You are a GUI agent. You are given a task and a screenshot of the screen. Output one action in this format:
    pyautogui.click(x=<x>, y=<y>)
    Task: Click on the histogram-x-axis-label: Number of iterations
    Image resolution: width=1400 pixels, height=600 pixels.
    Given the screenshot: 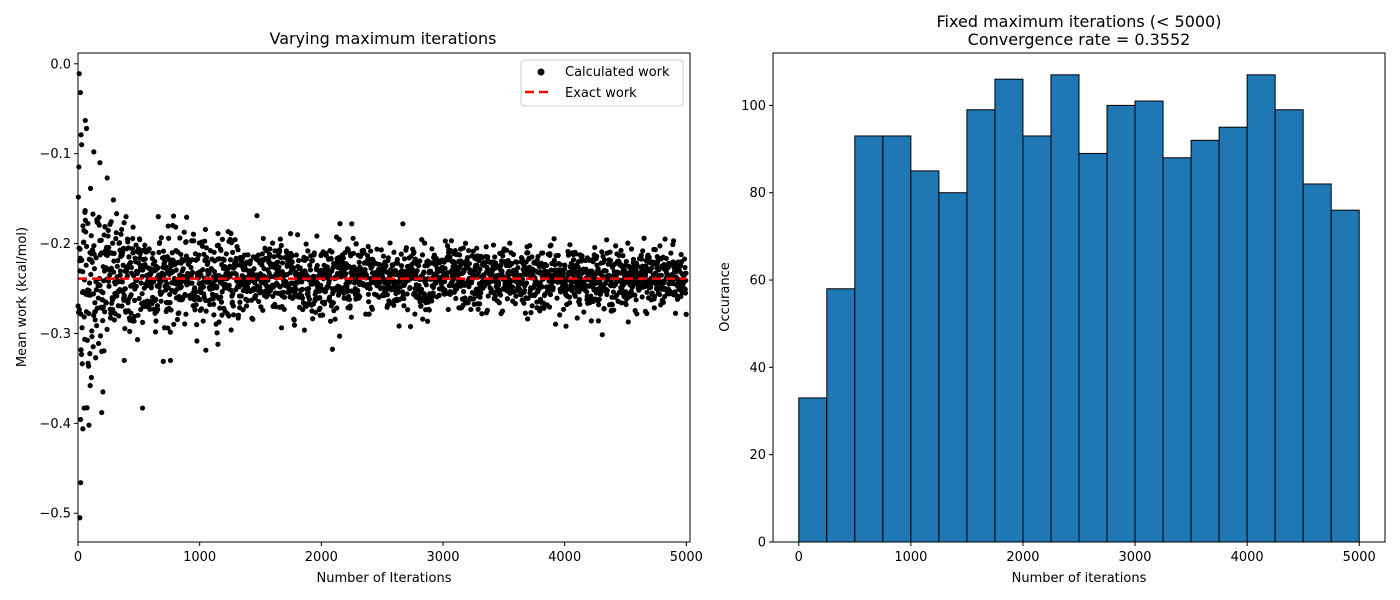 What is the action you would take?
    pyautogui.click(x=1079, y=578)
    